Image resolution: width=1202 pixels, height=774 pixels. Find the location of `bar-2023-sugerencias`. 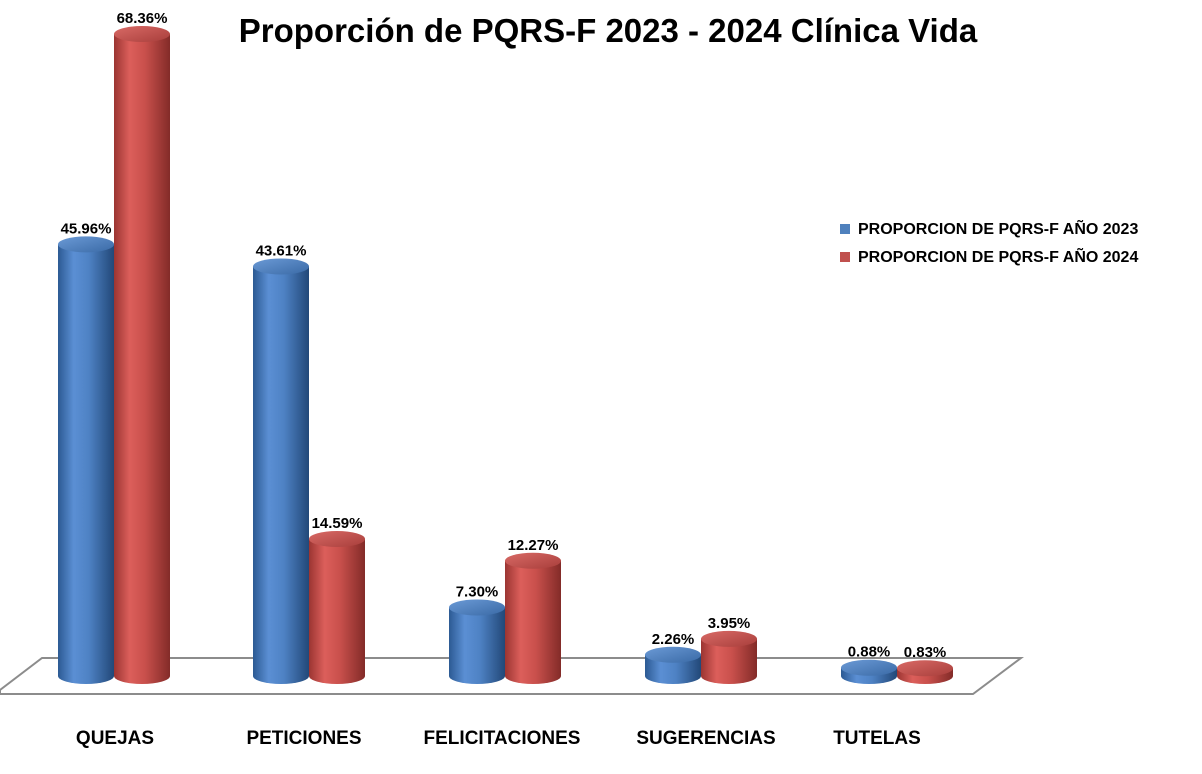

bar-2023-sugerencias is located at coordinates (673, 665).